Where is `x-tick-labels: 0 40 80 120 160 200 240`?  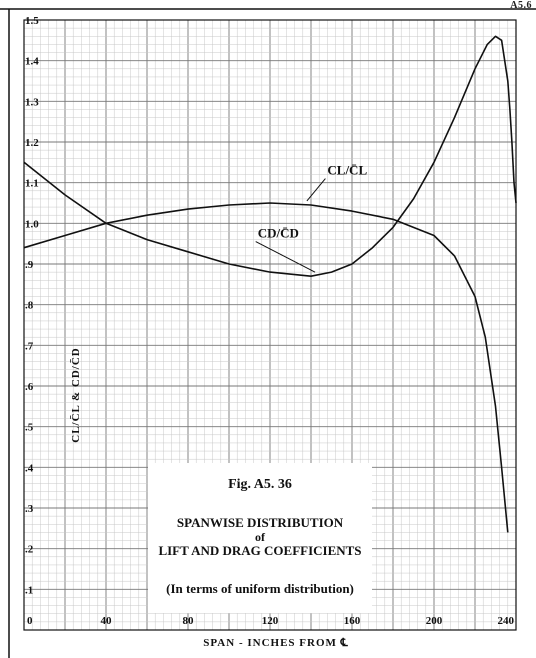 x-tick-labels: 0 40 80 120 160 200 240 is located at coordinates (271, 621).